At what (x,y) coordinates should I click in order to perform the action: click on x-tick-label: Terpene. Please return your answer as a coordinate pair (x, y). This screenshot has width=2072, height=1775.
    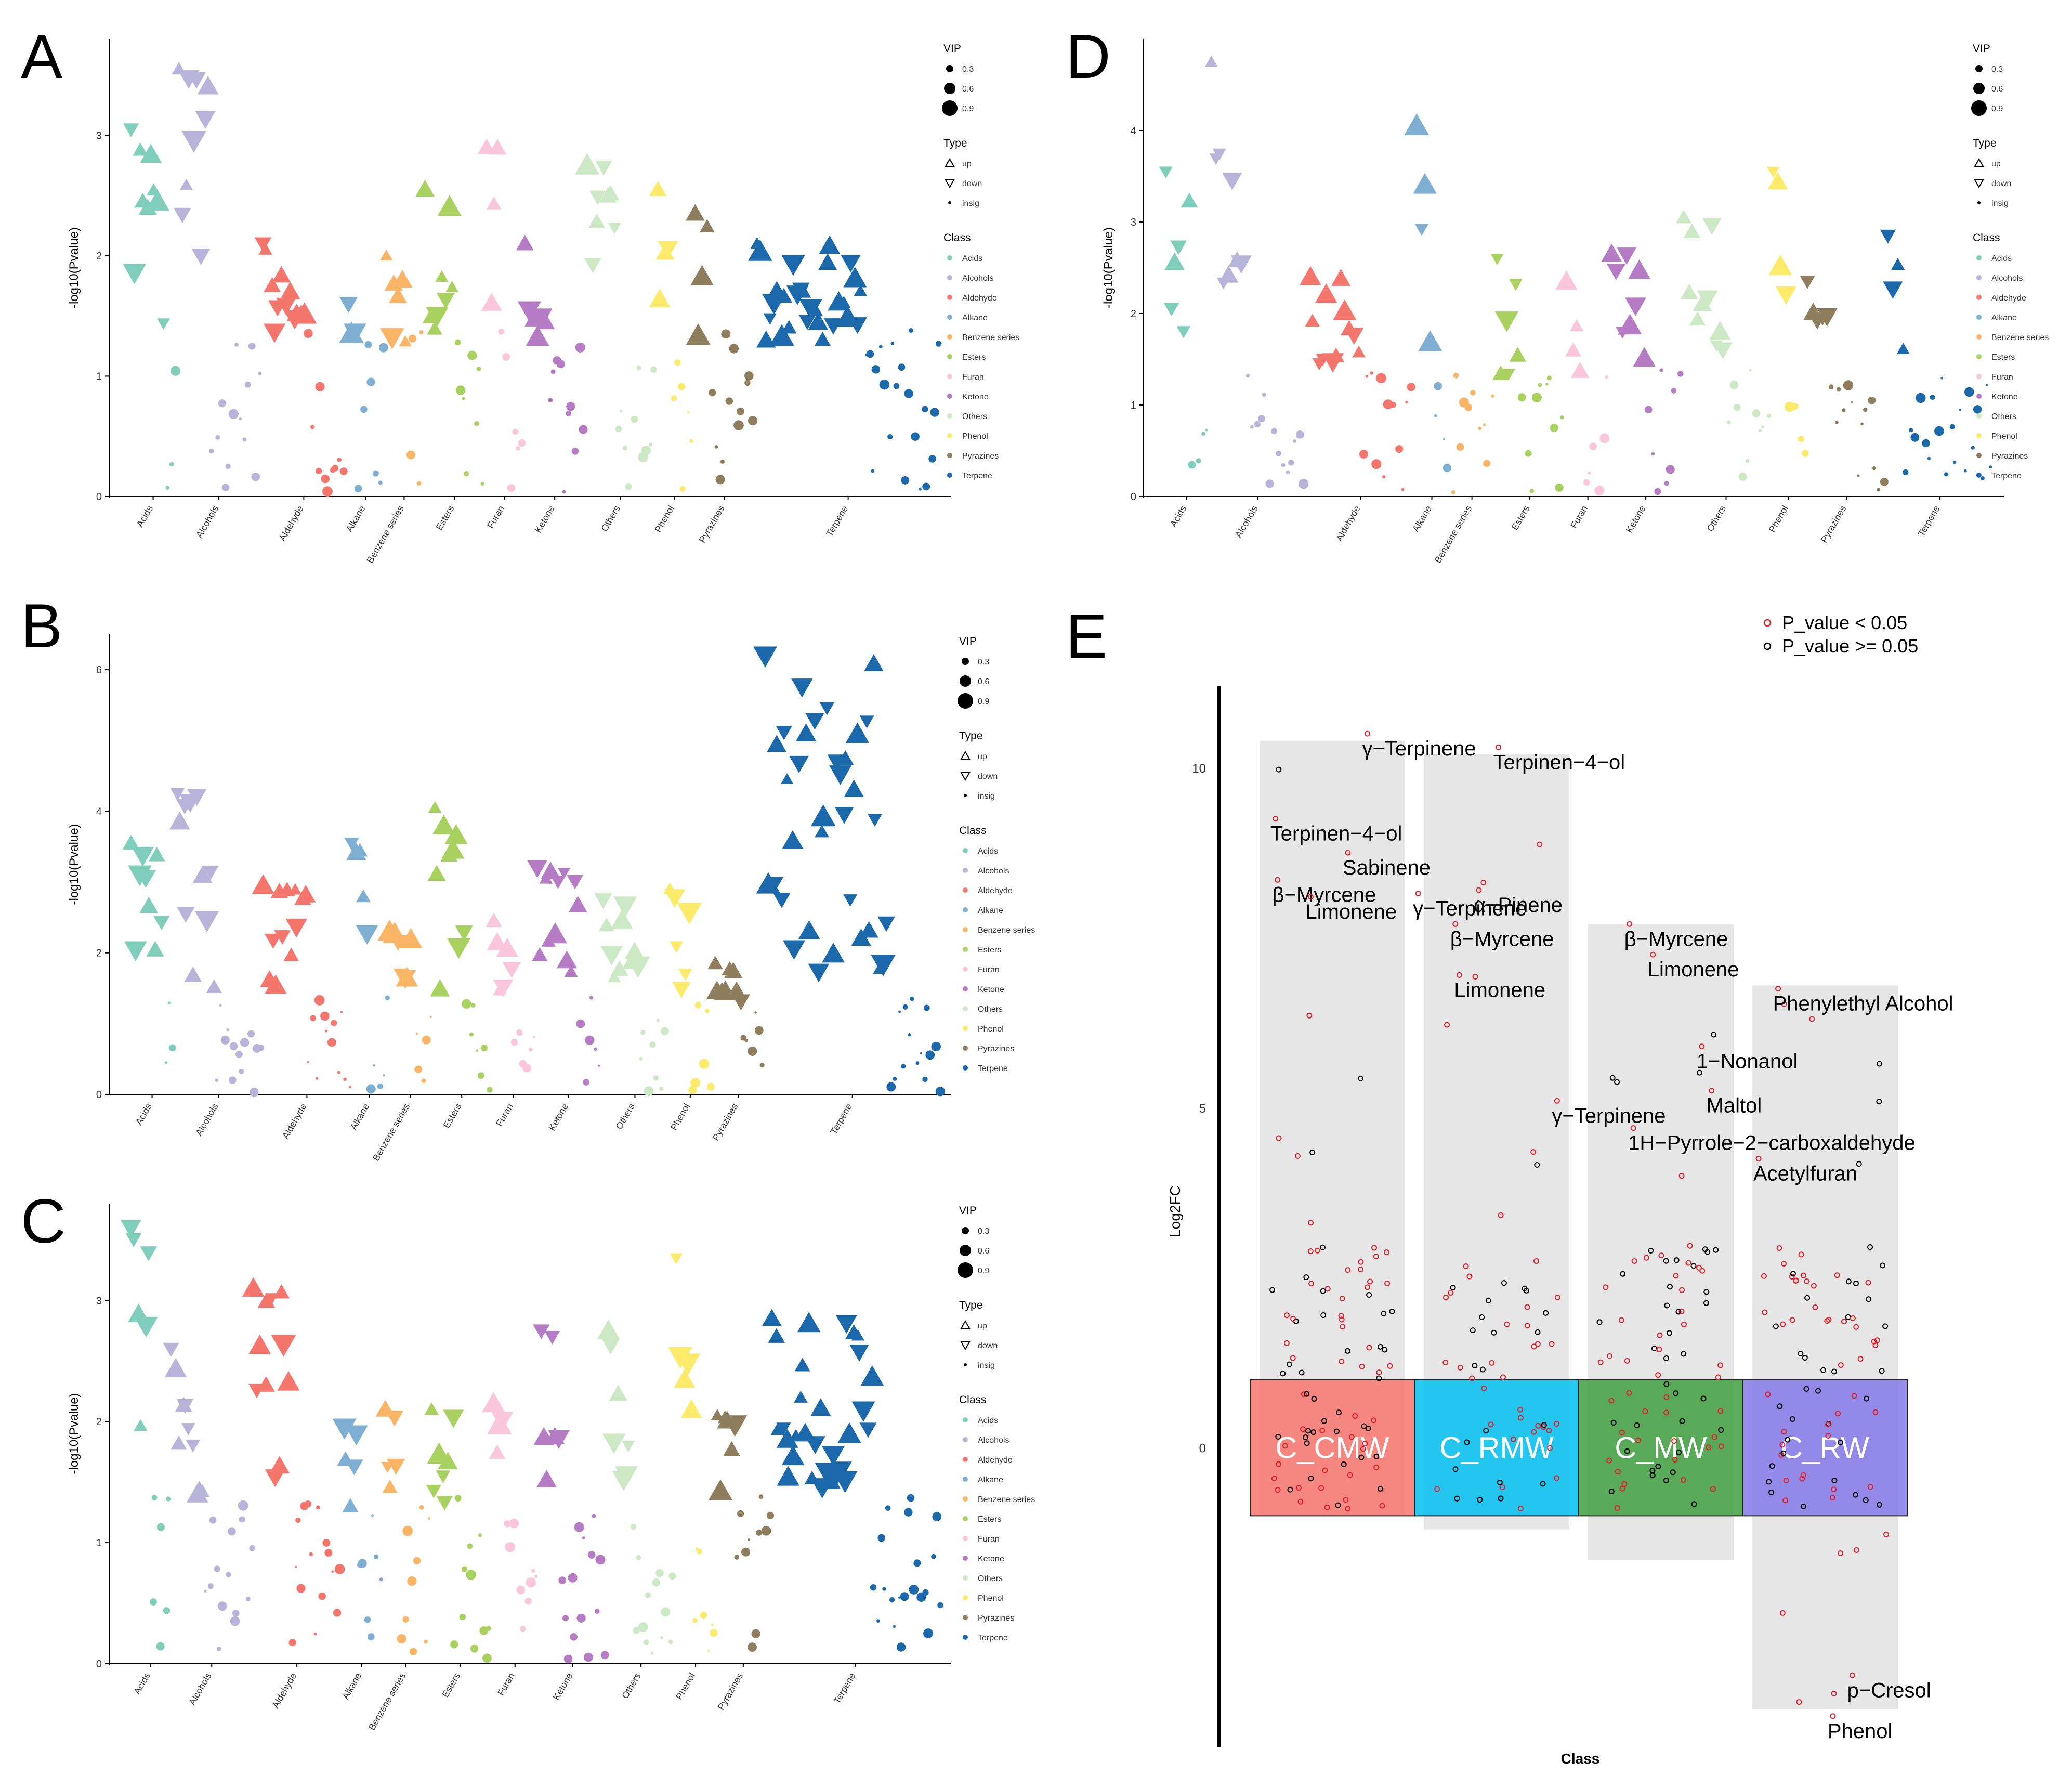
    Looking at the image, I should click on (837, 521).